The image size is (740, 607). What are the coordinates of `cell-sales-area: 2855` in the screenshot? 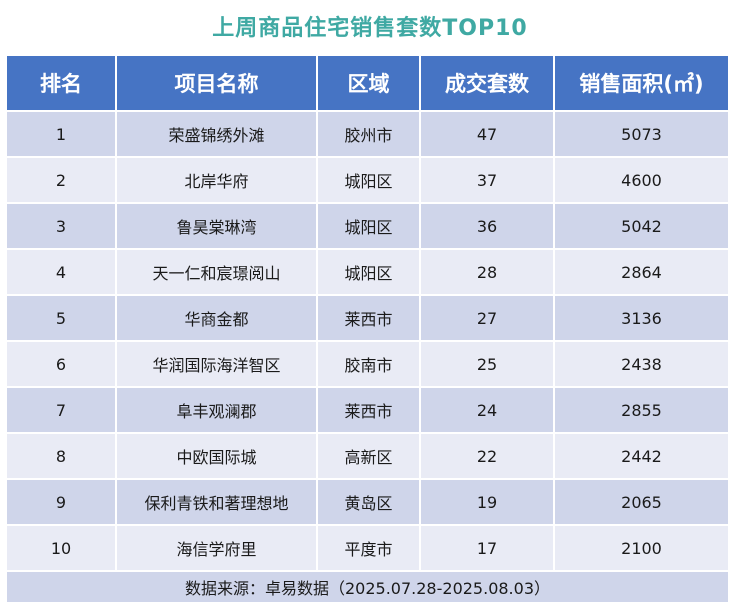 It's located at (641, 410).